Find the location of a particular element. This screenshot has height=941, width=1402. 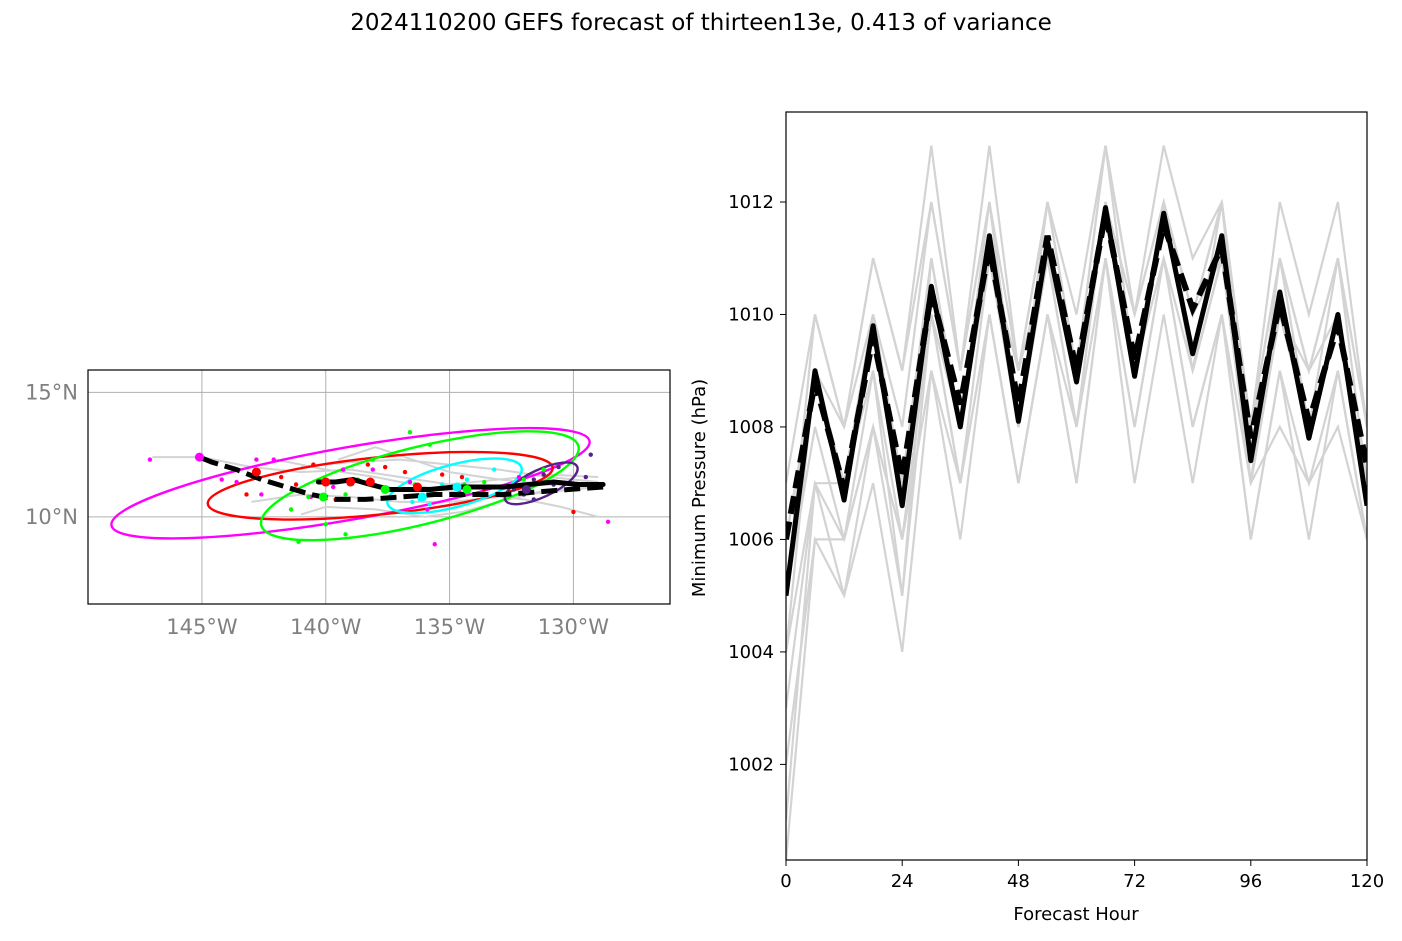

cluster-ellipses is located at coordinates (350, 484).